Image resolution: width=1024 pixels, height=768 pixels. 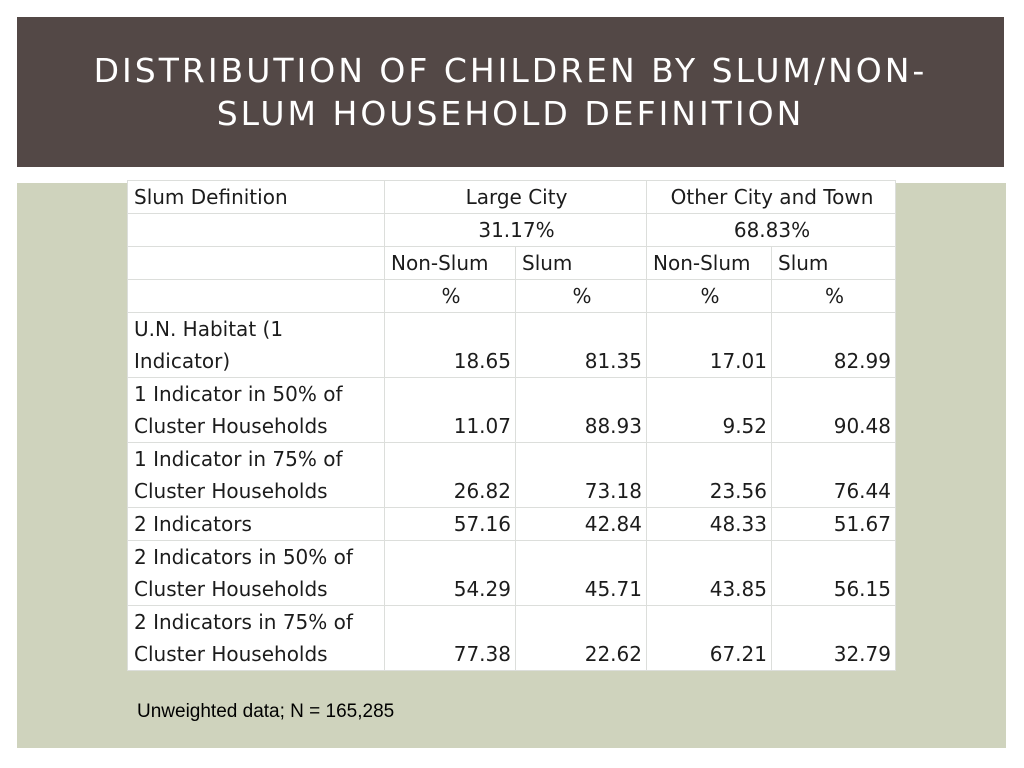 What do you see at coordinates (256, 410) in the screenshot?
I see `row-label: 1 Indicator in 50% of Cluster Households` at bounding box center [256, 410].